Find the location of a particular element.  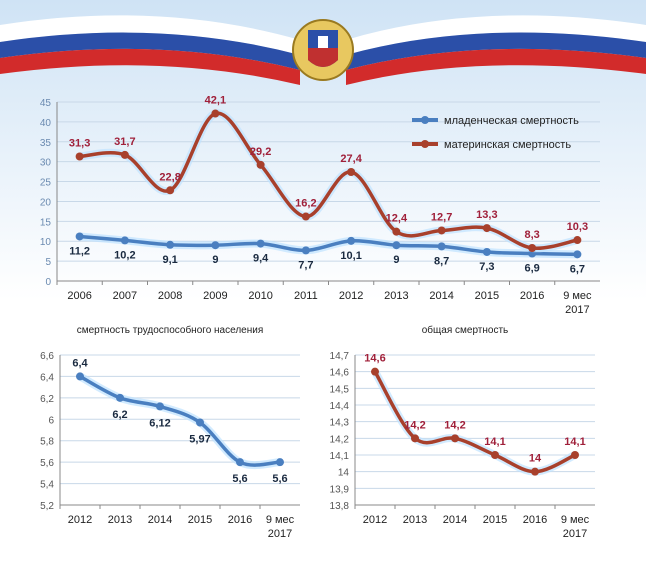

y-tick-label: 14 is located at coordinates (344, 473).